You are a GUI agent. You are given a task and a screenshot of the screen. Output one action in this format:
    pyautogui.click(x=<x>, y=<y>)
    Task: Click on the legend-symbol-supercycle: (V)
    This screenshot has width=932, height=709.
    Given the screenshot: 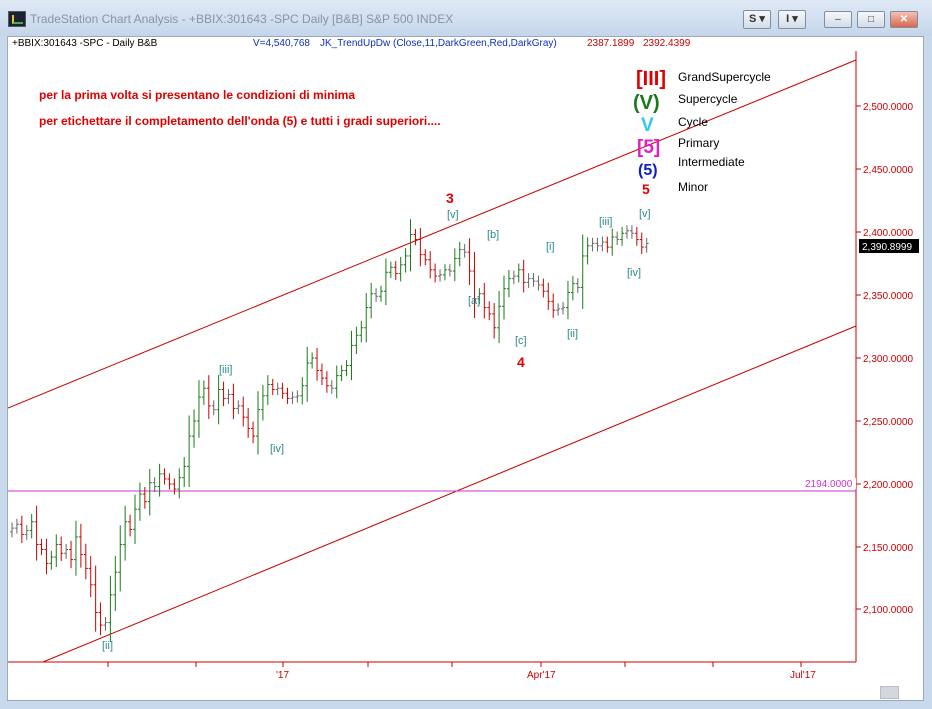 What is the action you would take?
    pyautogui.click(x=646, y=103)
    